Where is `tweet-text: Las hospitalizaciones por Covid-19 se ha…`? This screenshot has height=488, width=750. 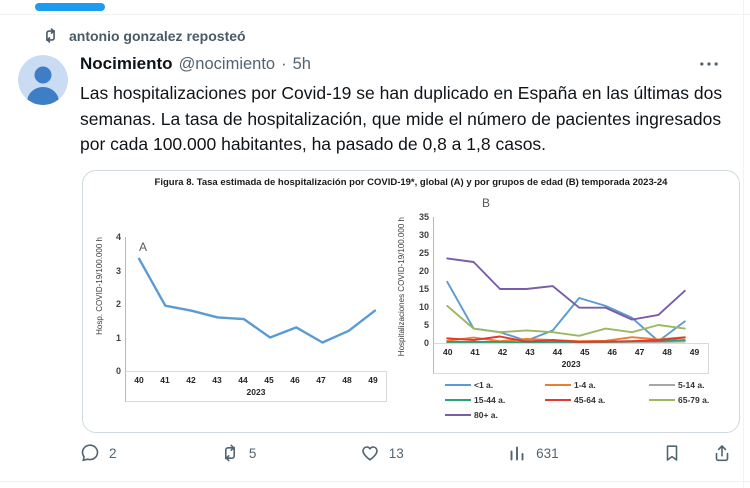
tweet-text: Las hospitalizaciones por Covid-19 se ha… is located at coordinates (401, 118).